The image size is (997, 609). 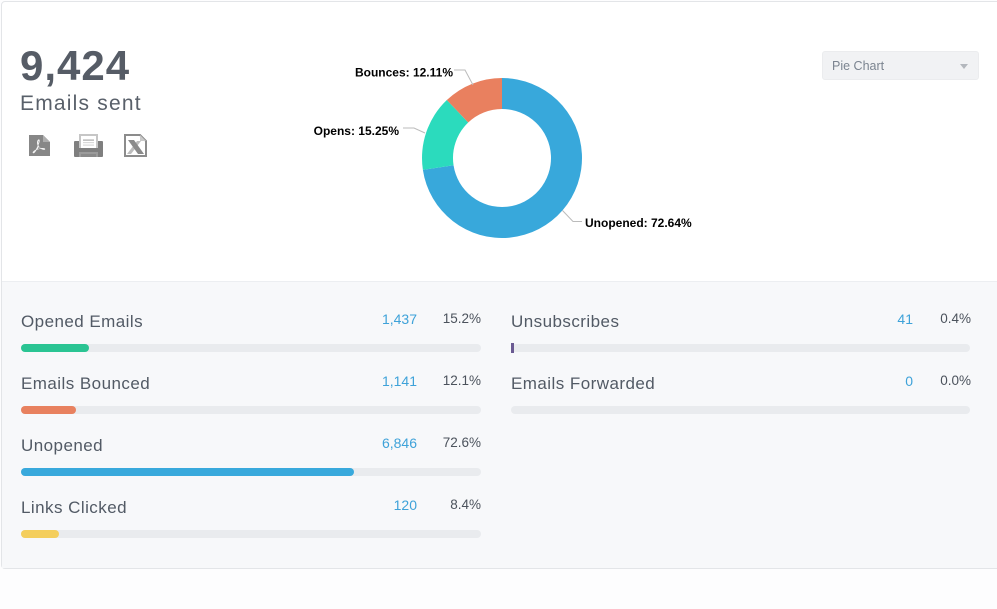 I want to click on svg-text: Opens: 15.25%, so click(x=356, y=131).